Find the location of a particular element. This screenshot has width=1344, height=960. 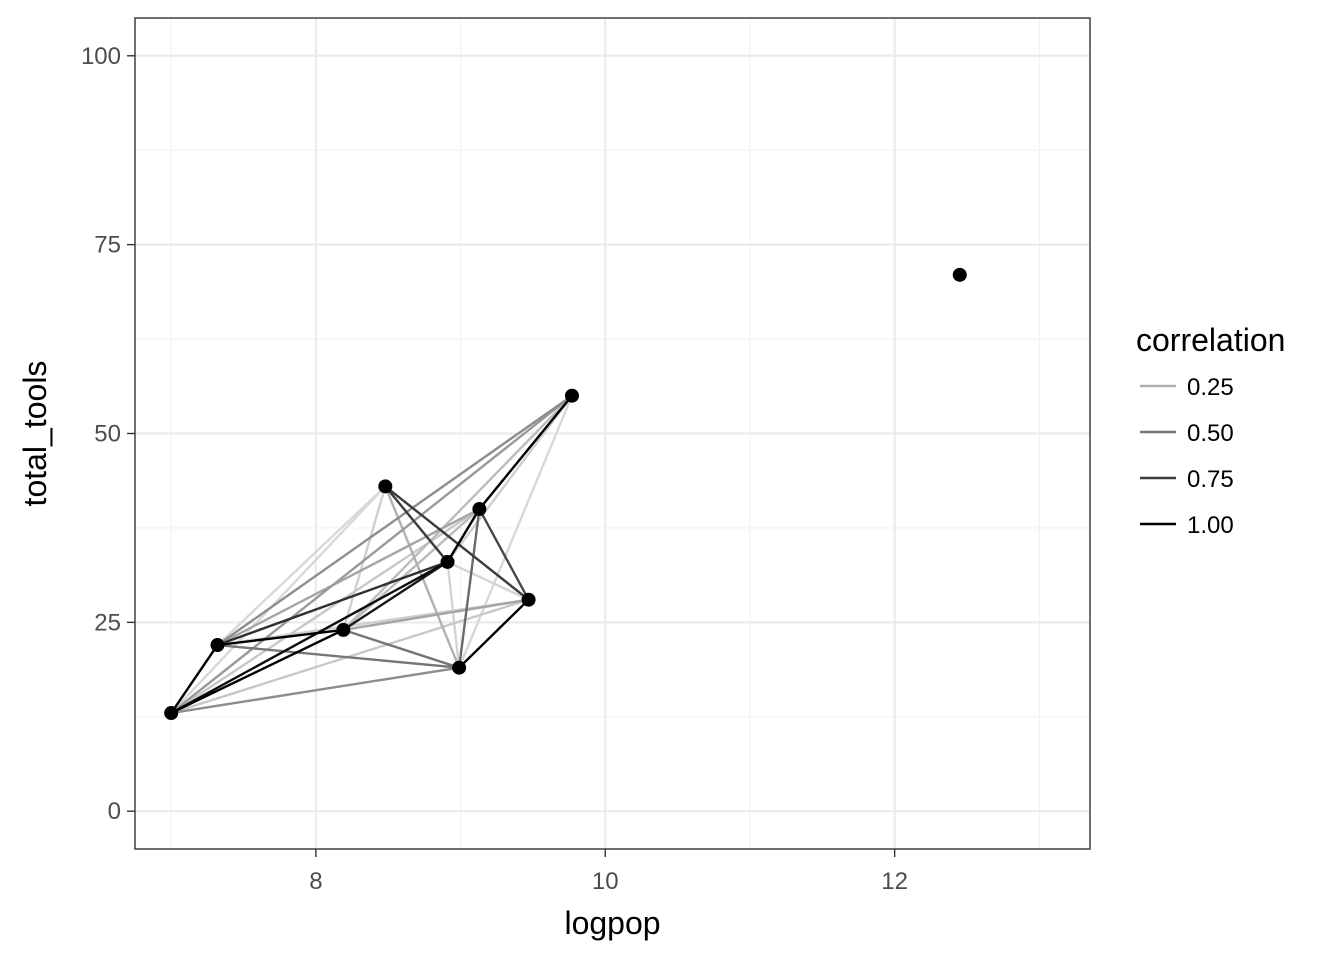

legend-title: correlation is located at coordinates (1210, 340).